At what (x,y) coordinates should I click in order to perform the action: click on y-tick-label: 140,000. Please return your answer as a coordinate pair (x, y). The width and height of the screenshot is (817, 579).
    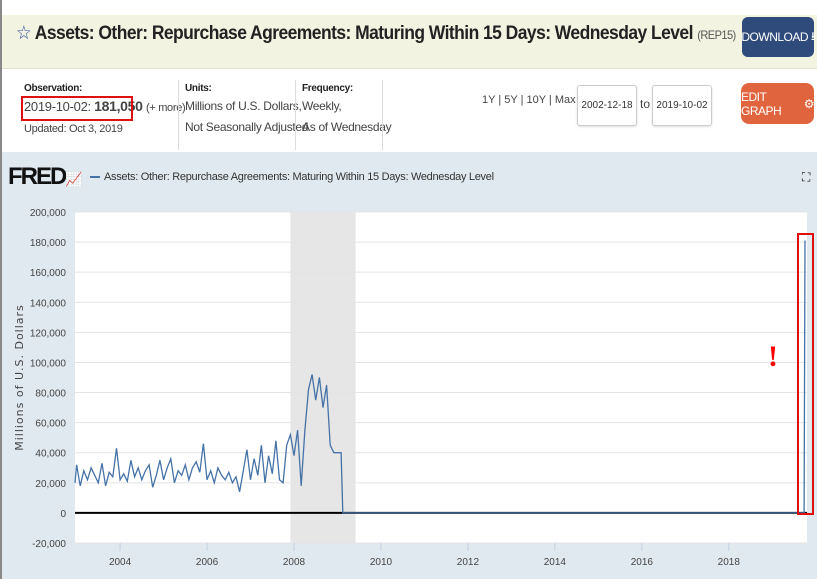
    Looking at the image, I should click on (48, 303).